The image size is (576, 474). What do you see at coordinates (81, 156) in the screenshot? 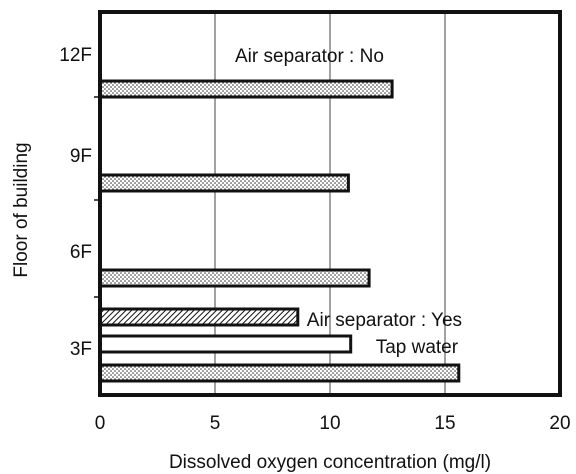
I see `y-tick-label: 9F` at bounding box center [81, 156].